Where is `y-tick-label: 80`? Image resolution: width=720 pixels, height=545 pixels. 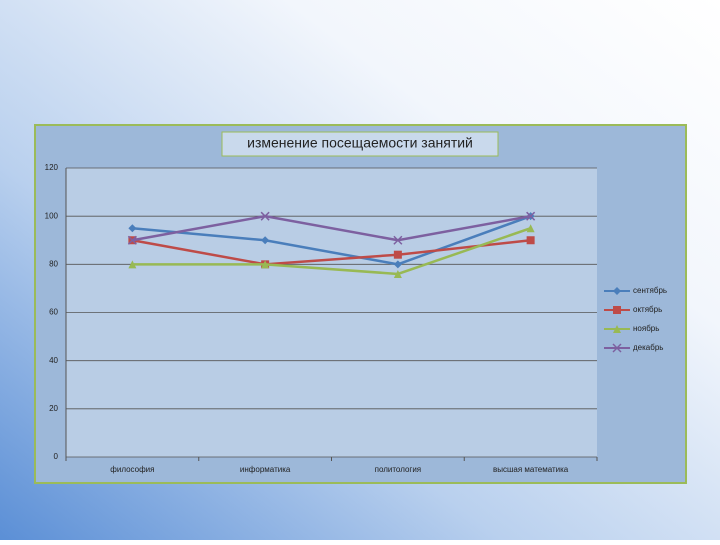 y-tick-label: 80 is located at coordinates (53, 263).